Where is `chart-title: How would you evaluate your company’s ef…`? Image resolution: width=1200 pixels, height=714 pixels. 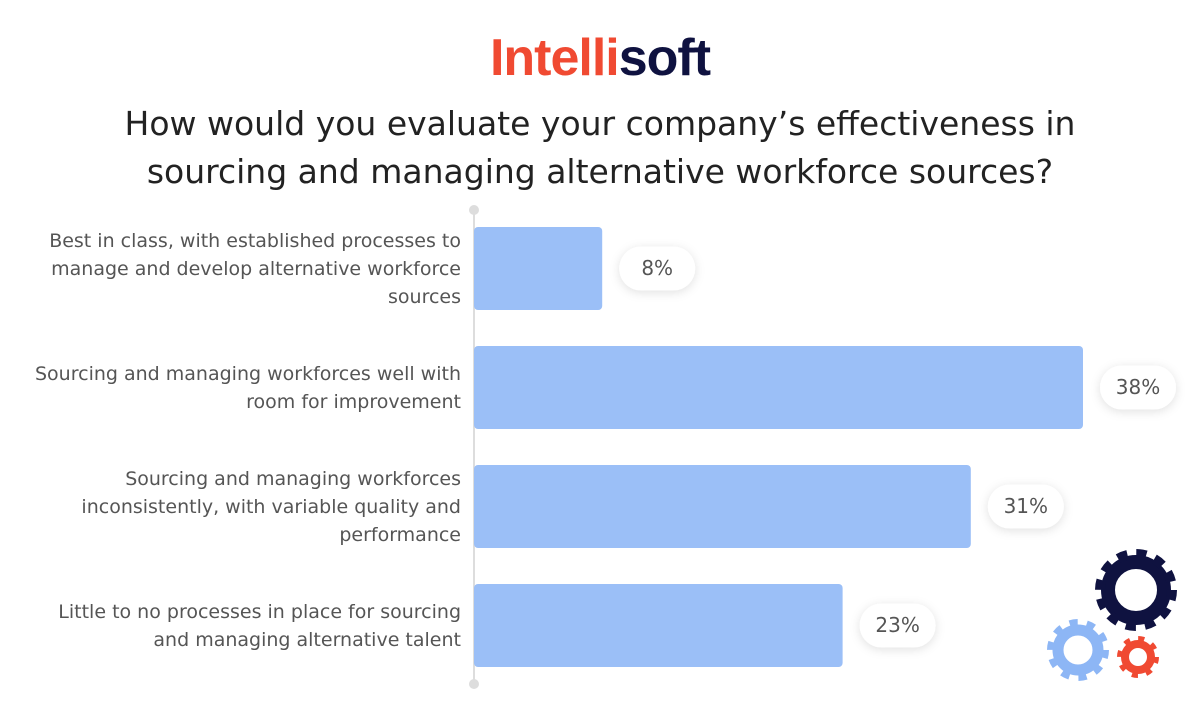 chart-title: How would you evaluate your company’s ef… is located at coordinates (600, 147).